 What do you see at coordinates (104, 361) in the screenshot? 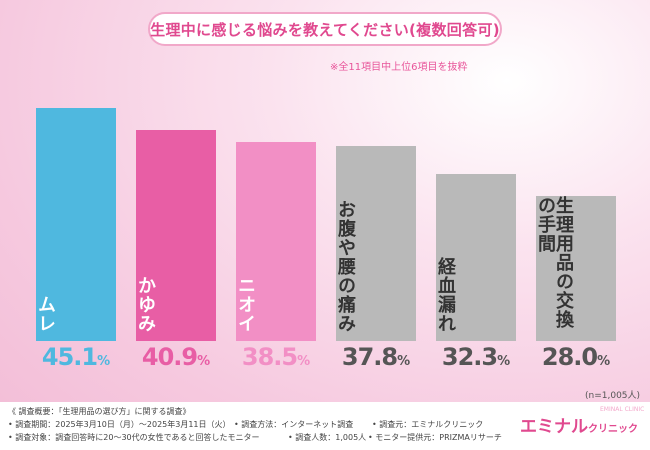
I see `value-unit-1: %` at bounding box center [104, 361].